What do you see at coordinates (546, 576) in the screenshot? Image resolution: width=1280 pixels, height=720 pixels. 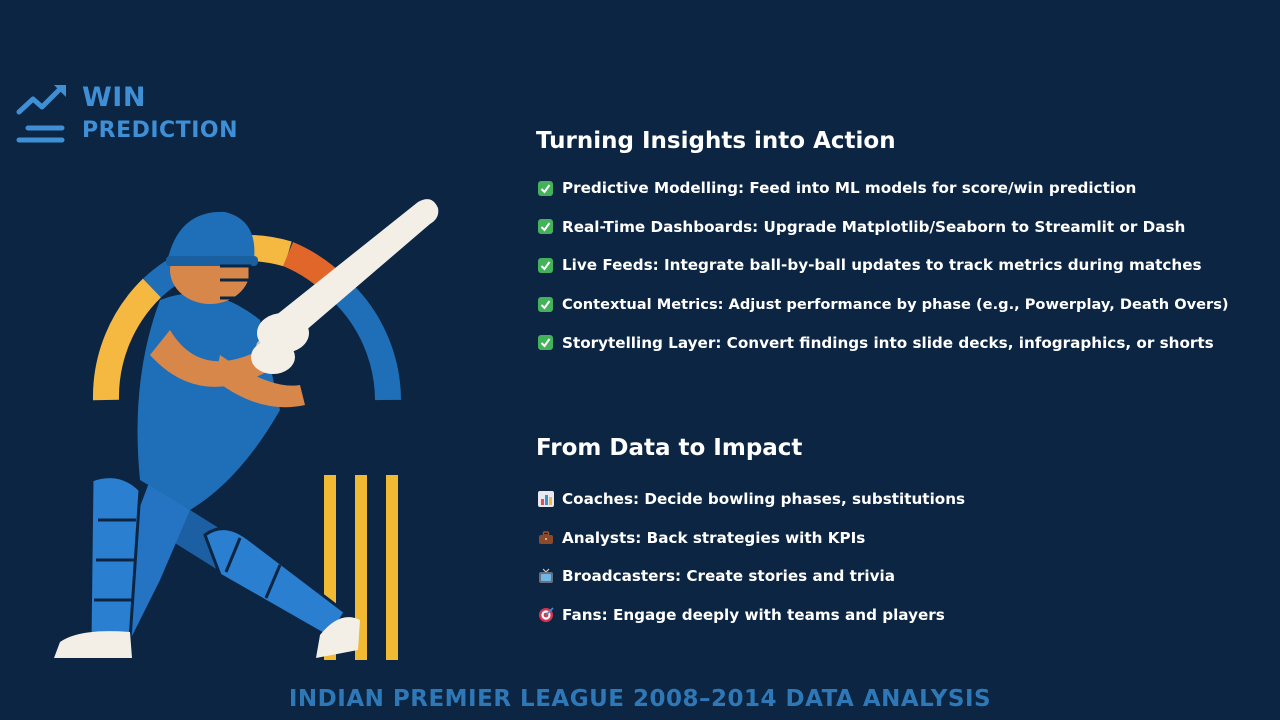 I see `television-icon` at bounding box center [546, 576].